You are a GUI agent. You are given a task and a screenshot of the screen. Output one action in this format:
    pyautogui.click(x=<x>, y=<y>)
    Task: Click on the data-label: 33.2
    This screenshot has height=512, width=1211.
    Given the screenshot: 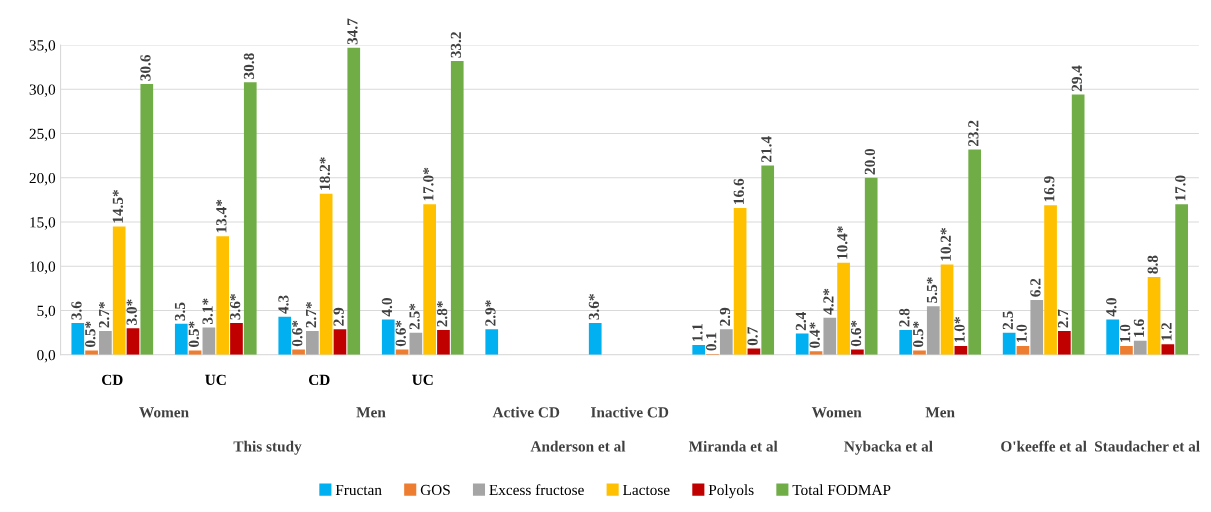 What is the action you would take?
    pyautogui.click(x=456, y=45)
    